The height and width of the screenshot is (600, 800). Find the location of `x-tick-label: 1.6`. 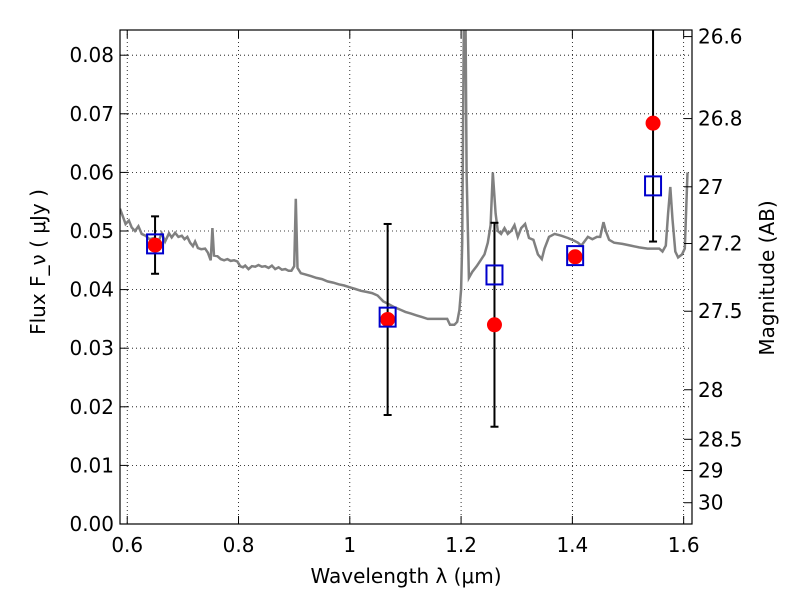

x-tick-label: 1.6 is located at coordinates (684, 545).